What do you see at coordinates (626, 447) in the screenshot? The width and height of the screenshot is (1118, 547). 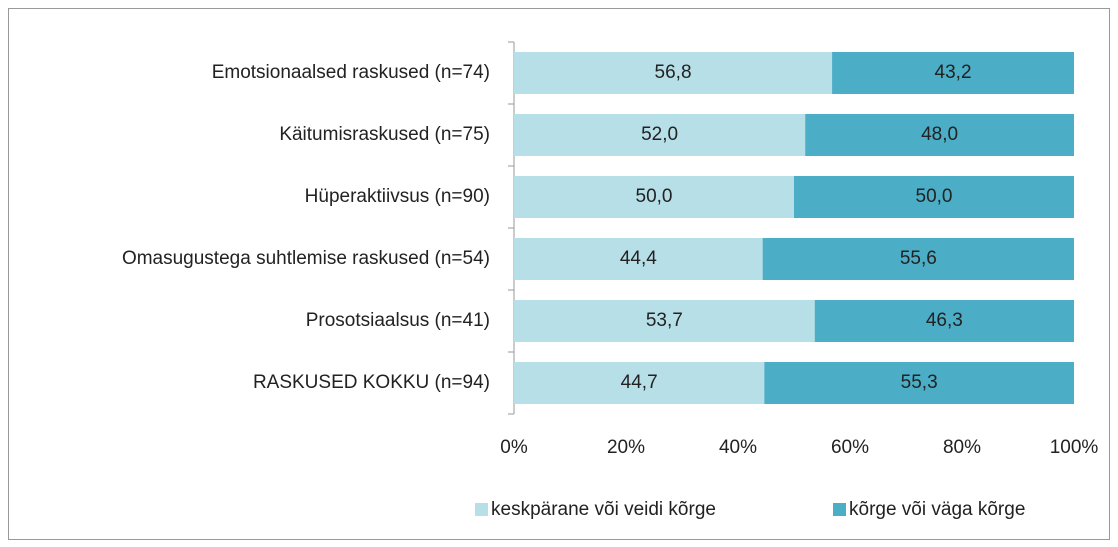 I see `x-tick-label: 20%` at bounding box center [626, 447].